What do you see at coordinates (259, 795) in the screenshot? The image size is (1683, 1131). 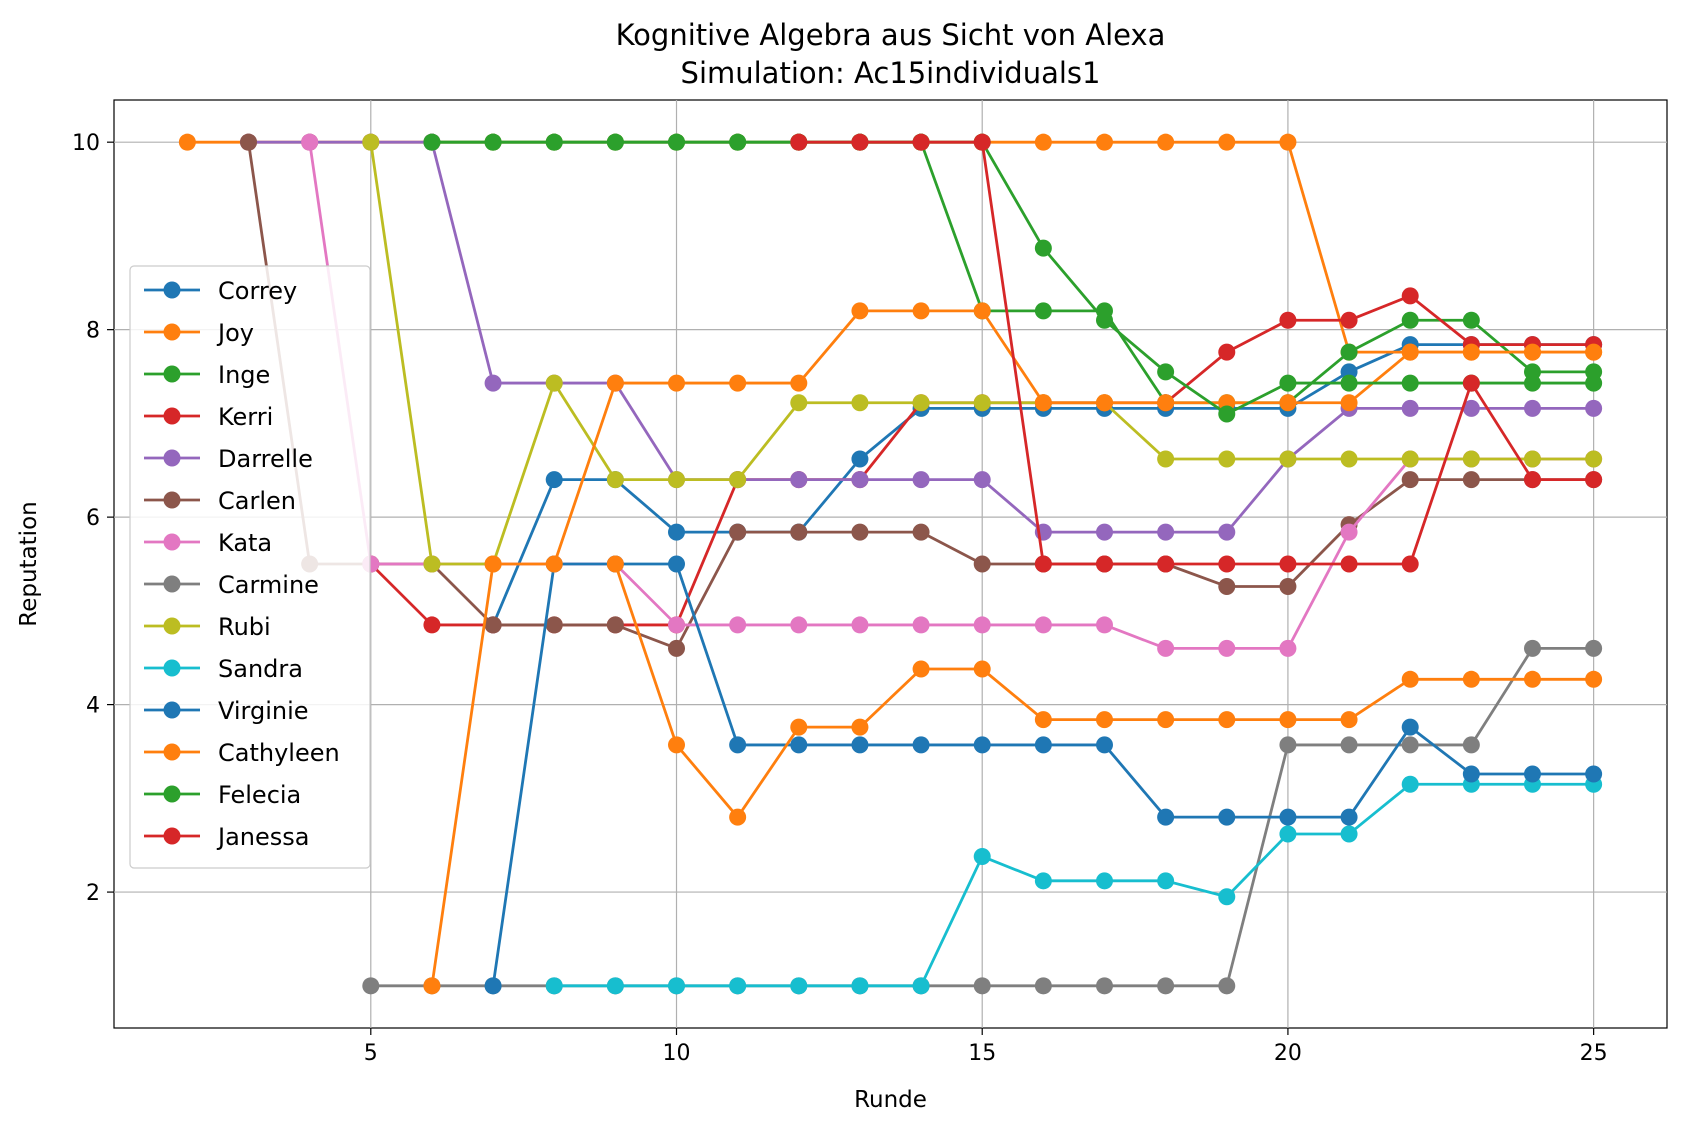 I see `legend-label: Felecia` at bounding box center [259, 795].